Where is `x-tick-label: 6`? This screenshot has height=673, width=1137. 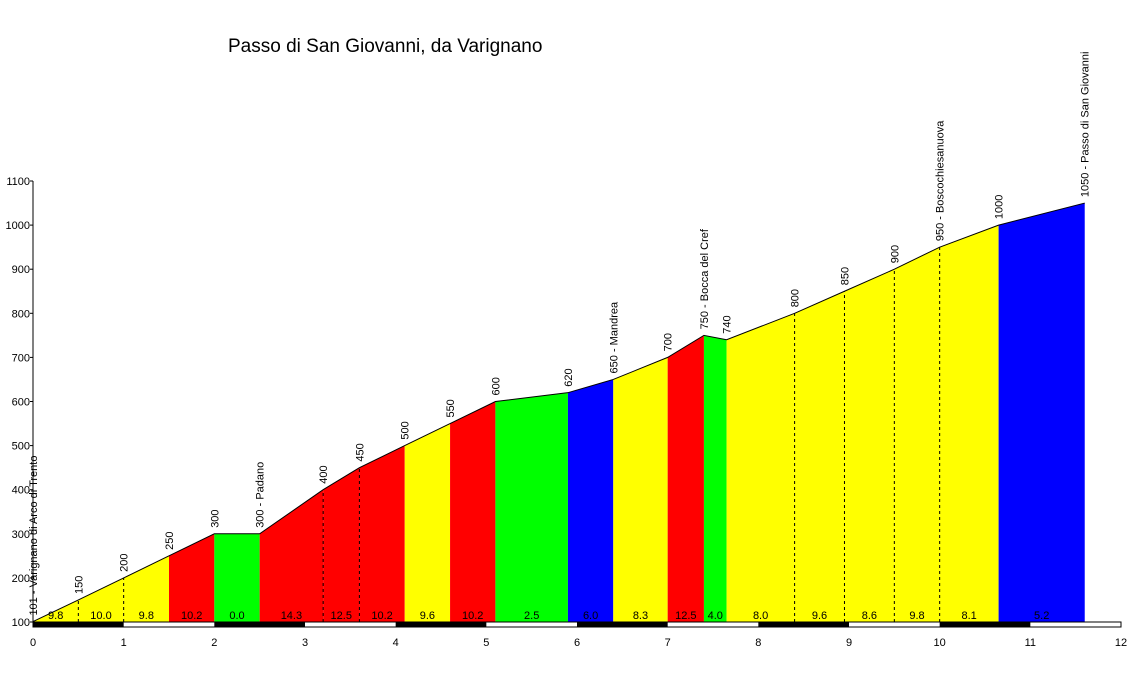 x-tick-label: 6 is located at coordinates (577, 643).